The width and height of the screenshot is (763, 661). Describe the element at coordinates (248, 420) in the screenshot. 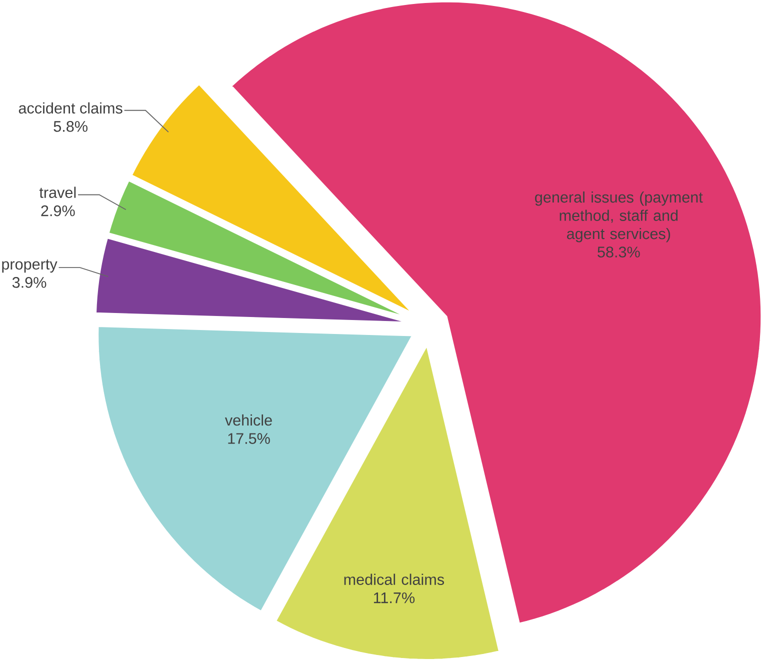

I see `slice-label: vehicle` at that location.